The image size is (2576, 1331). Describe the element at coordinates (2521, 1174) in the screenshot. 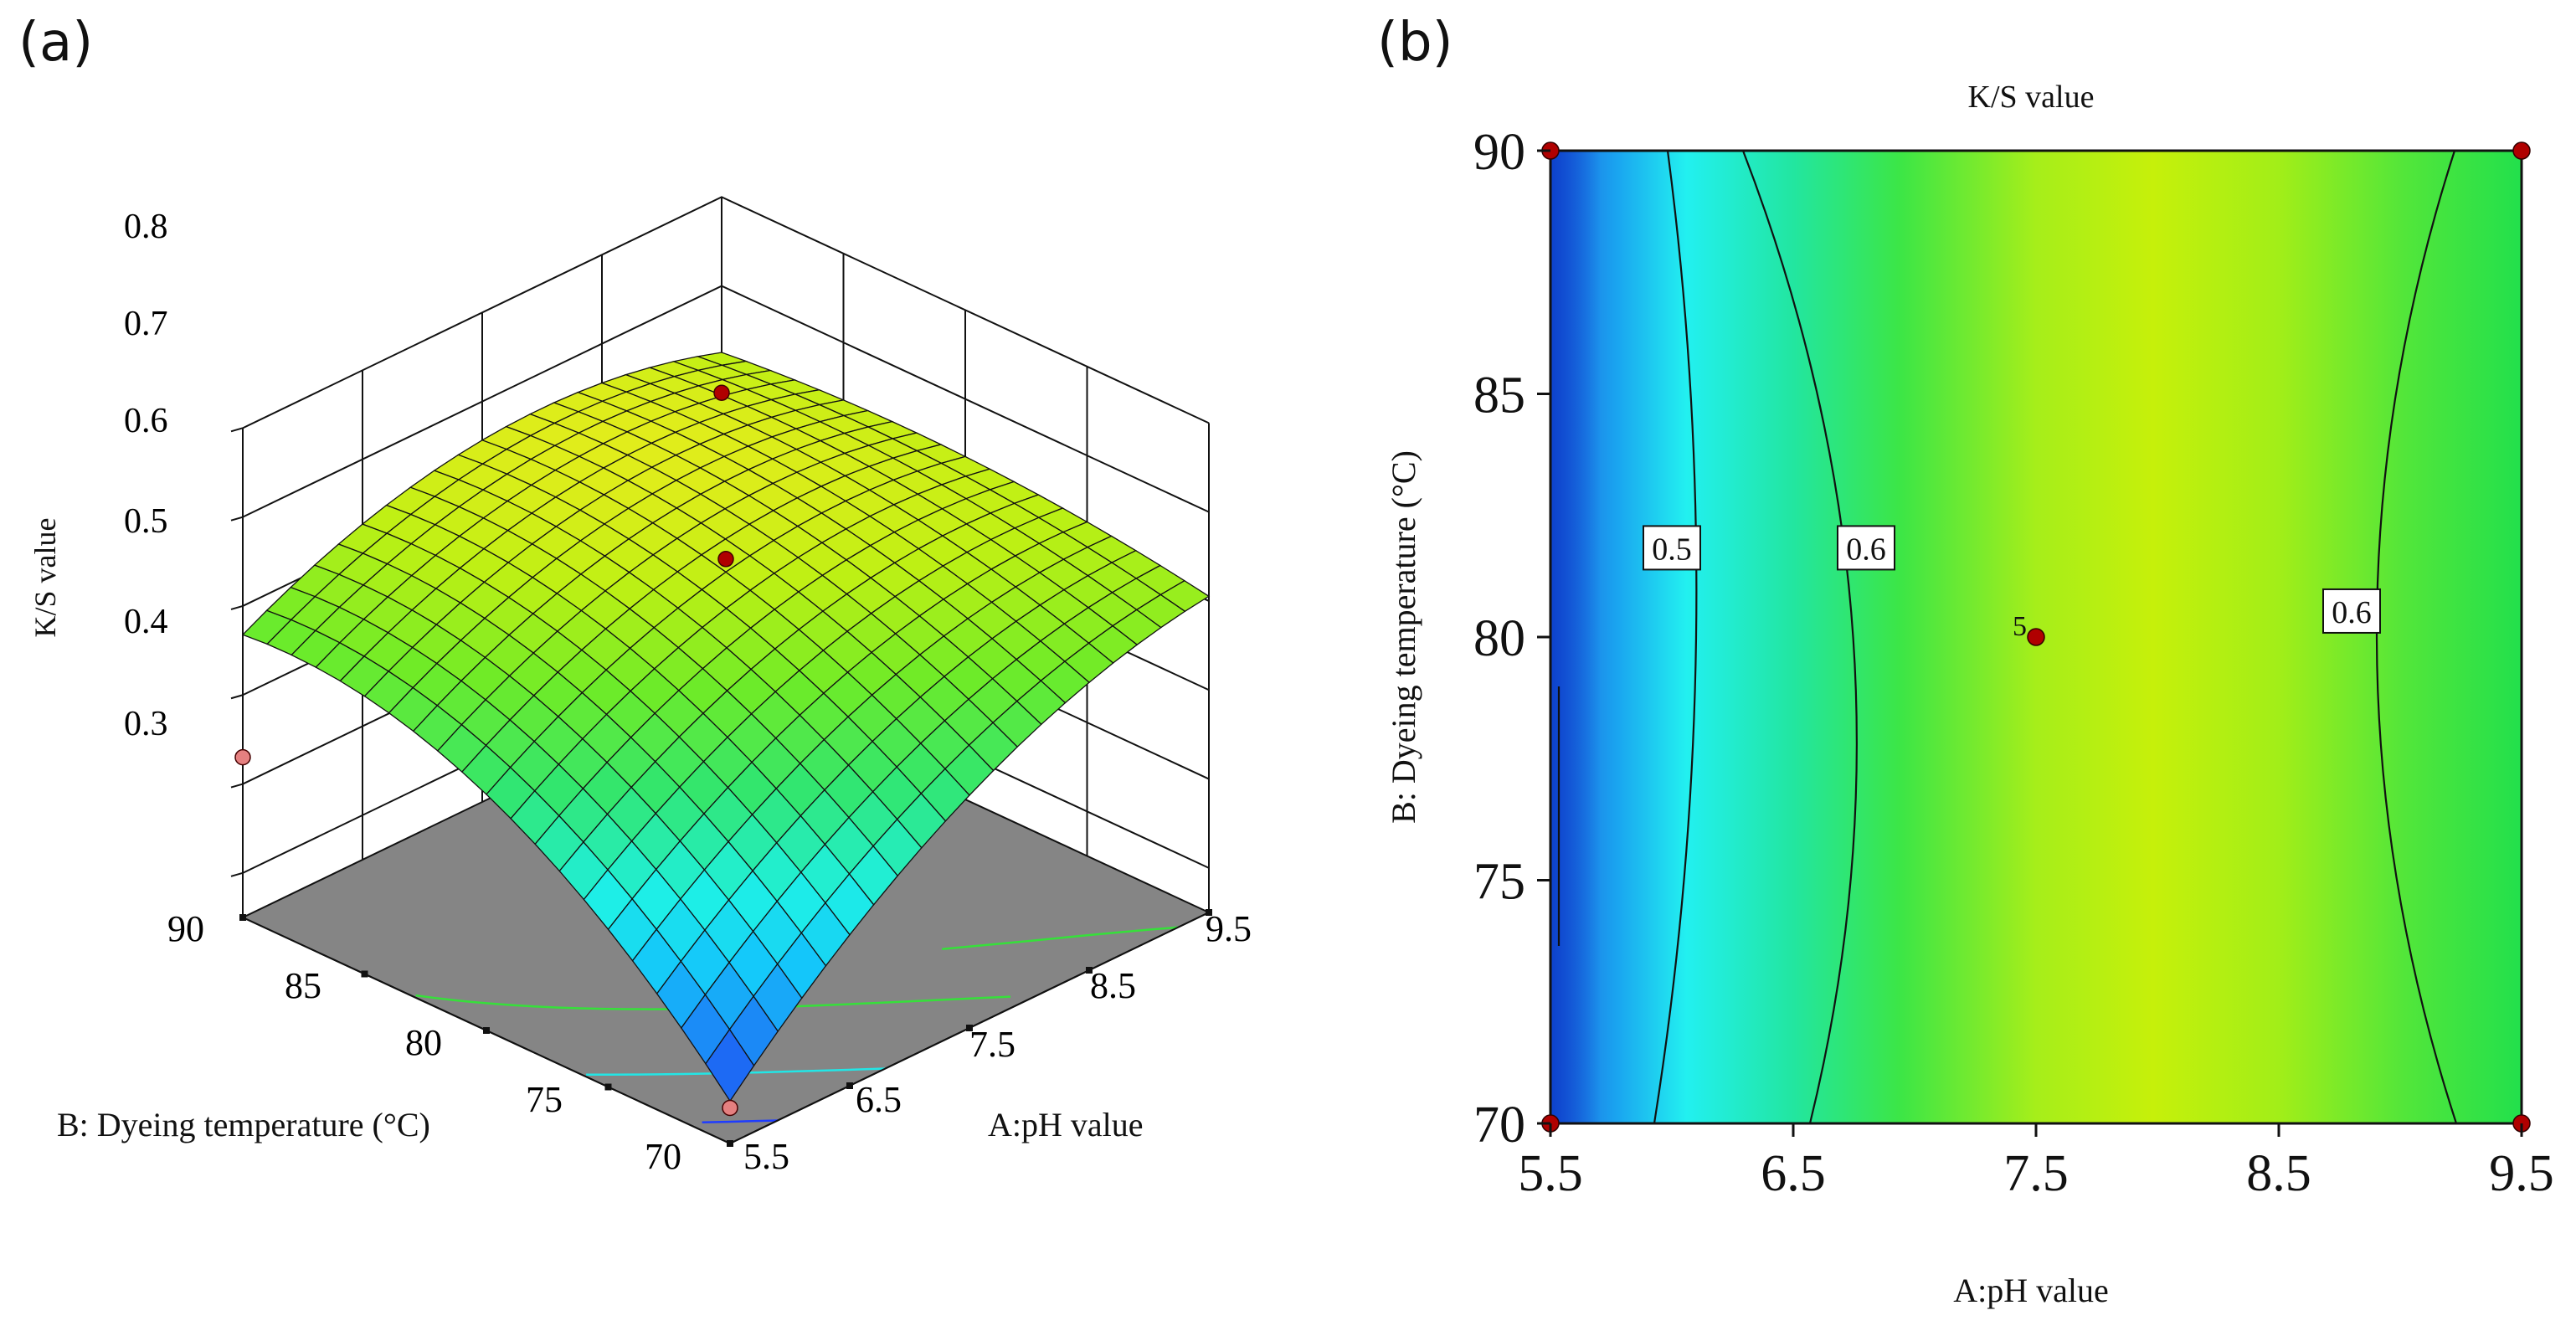

I see `contour-x-tick-label: 9.5` at that location.